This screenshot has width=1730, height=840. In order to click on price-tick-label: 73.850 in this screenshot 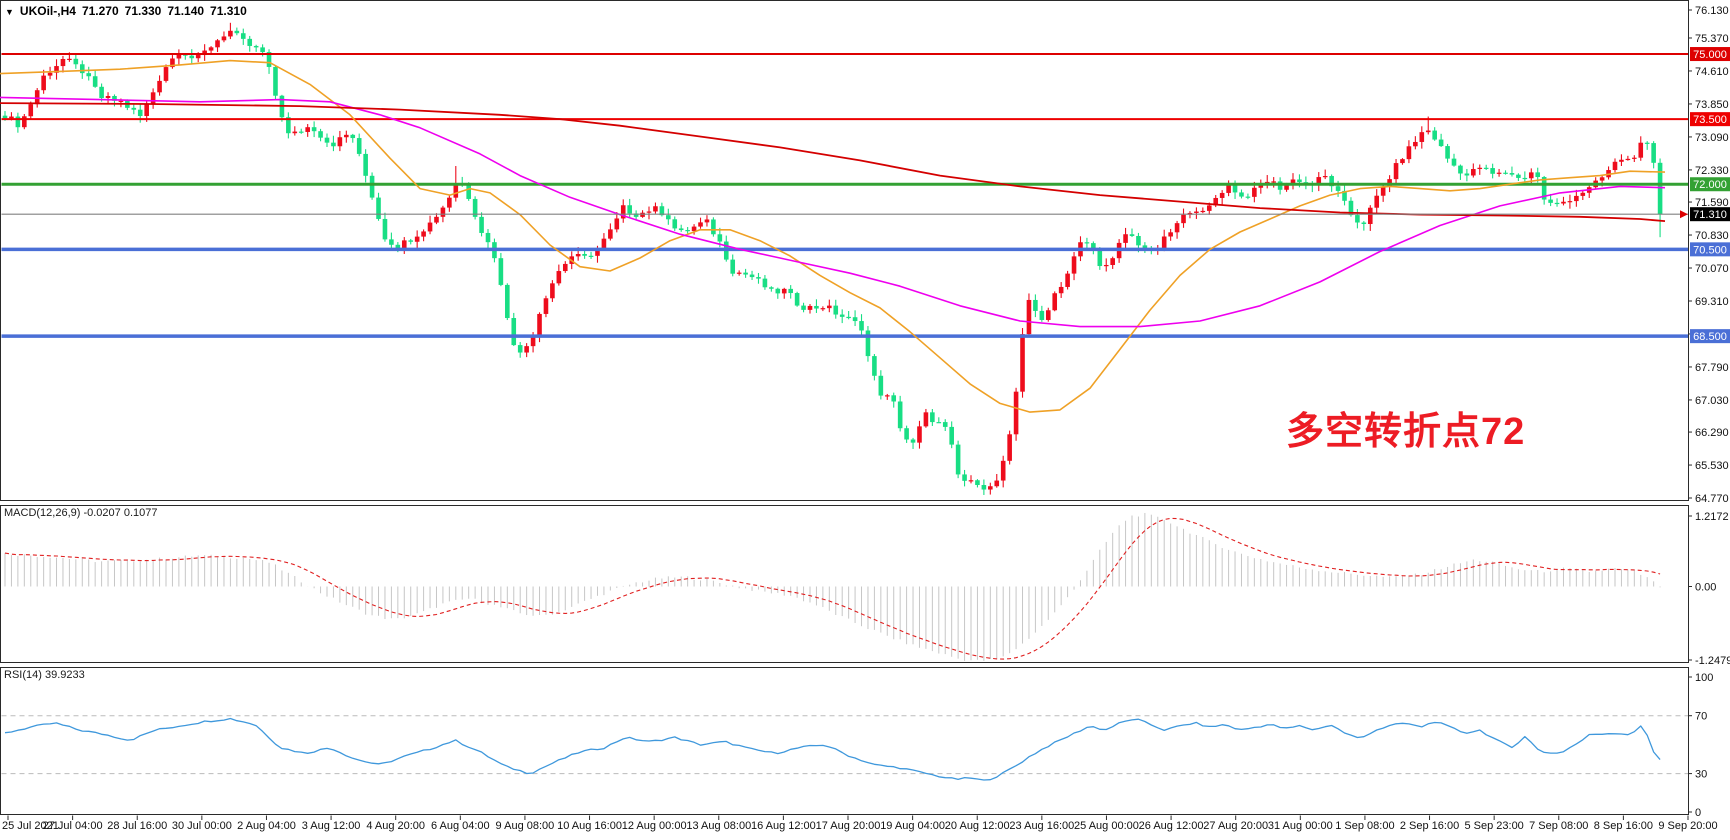, I will do `click(1712, 105)`.